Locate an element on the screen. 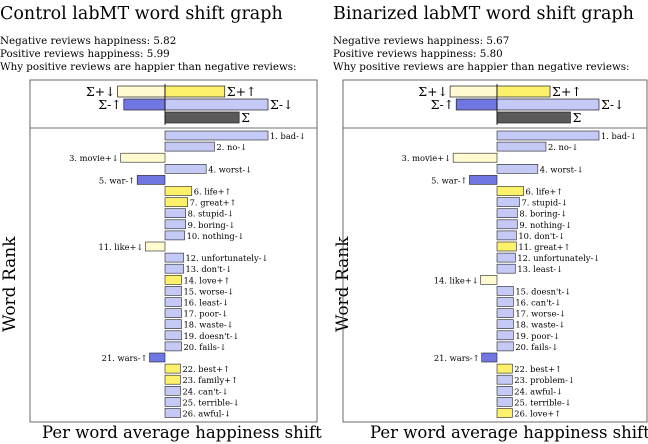 Image resolution: width=648 pixels, height=444 pixels. word-label: 14. love+↑ is located at coordinates (206, 280).